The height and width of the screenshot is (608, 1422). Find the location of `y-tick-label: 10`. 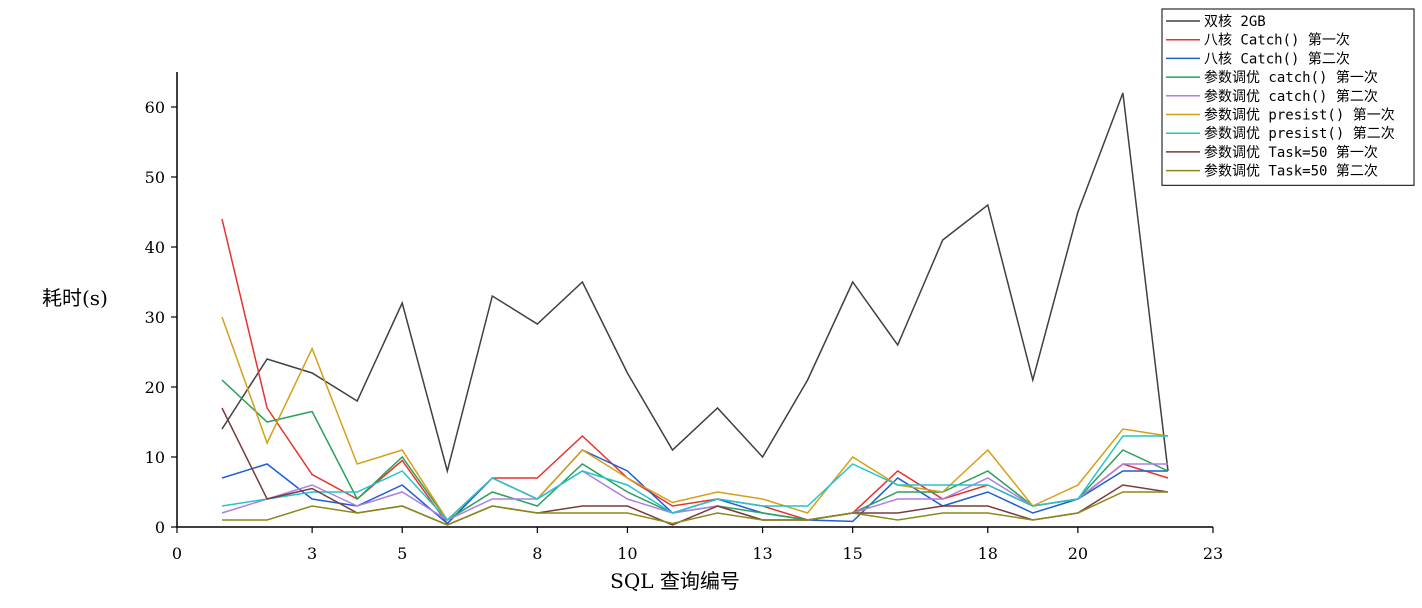

y-tick-label: 10 is located at coordinates (155, 457).